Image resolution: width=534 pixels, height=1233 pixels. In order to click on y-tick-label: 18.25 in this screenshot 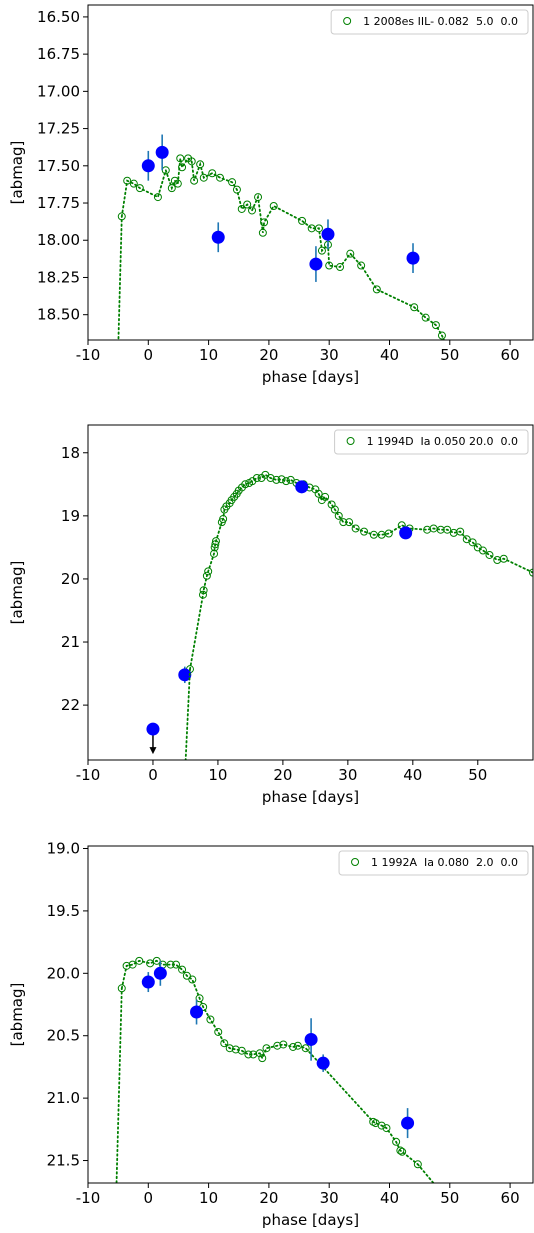, I will do `click(58, 277)`.